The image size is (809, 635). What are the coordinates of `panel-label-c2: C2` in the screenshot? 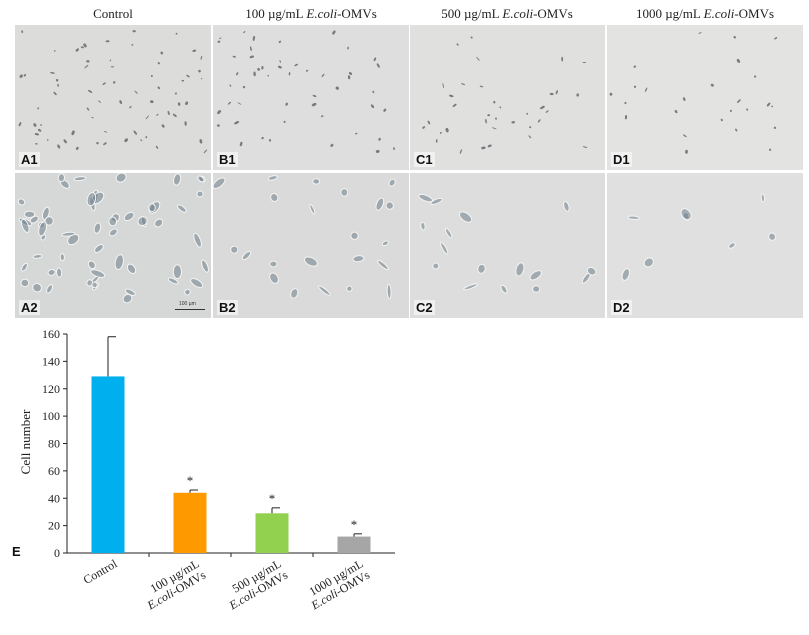 It's located at (424, 307).